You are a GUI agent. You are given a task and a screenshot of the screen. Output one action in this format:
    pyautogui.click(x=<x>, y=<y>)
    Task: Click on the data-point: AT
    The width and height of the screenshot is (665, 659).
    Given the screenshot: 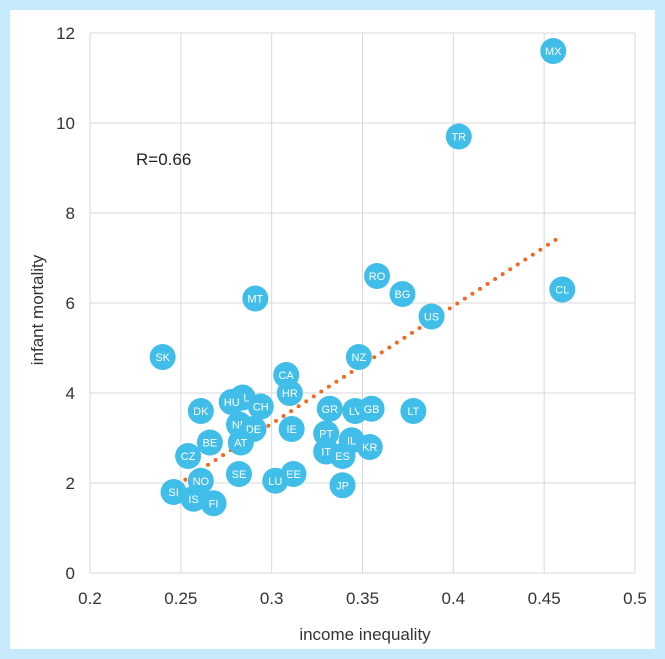 What is the action you would take?
    pyautogui.click(x=240, y=442)
    